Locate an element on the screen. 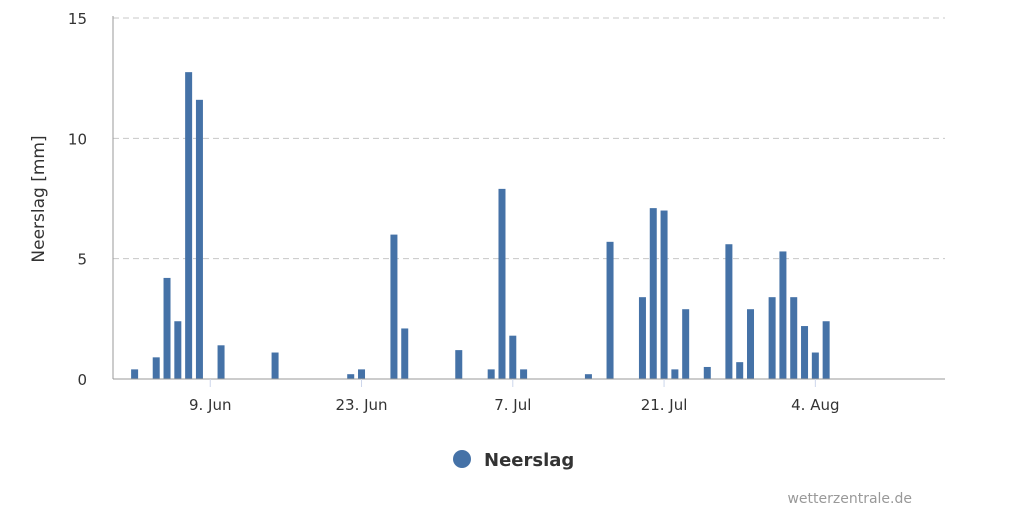 The image size is (1024, 512). y-axis-label: Neerslag [mm] is located at coordinates (39, 198).